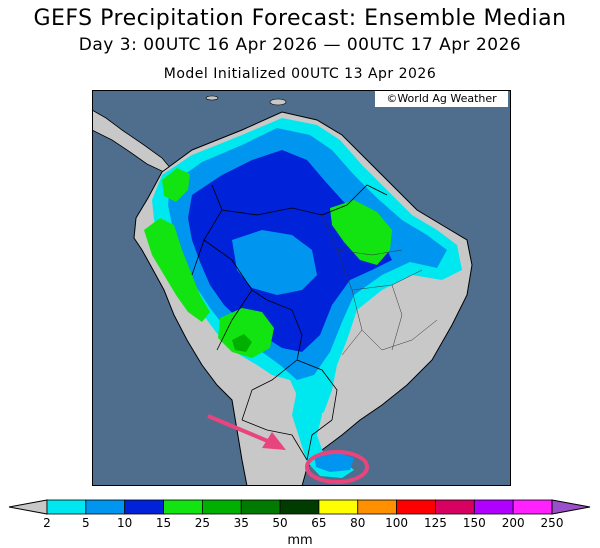 The width and height of the screenshot is (600, 548). Describe the element at coordinates (303, 523) in the screenshot. I see `colorbar-labels: 2 5 10 15 25 35 50 65 80 100 125 150 200 250` at that location.